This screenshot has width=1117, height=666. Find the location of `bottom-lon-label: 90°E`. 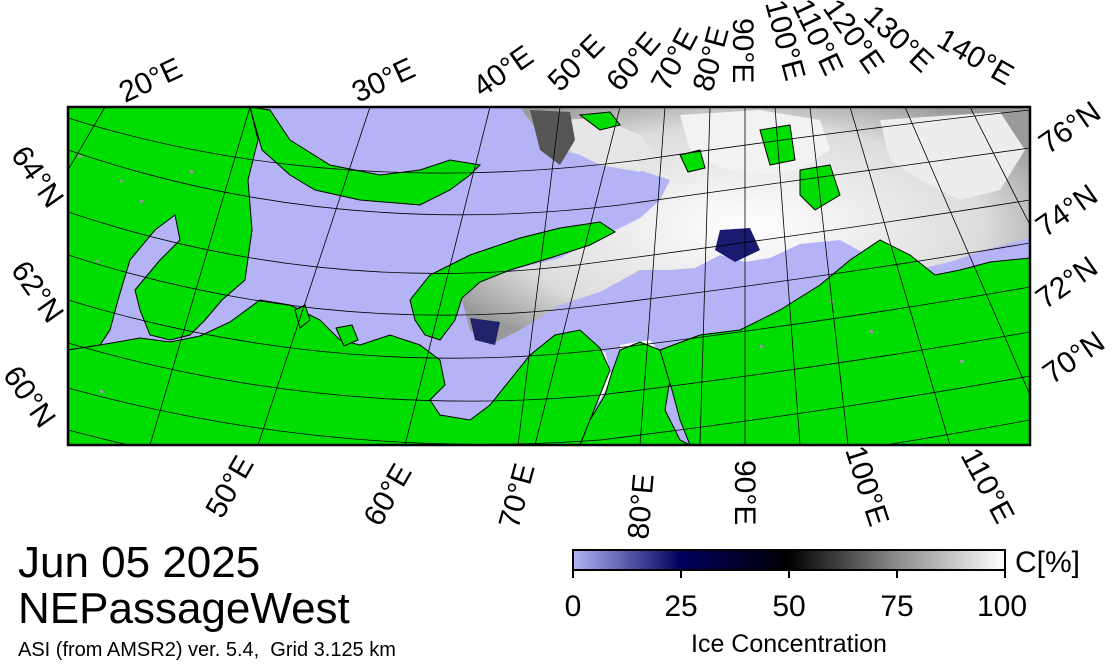

bottom-lon-label: 90°E is located at coordinates (744, 492).